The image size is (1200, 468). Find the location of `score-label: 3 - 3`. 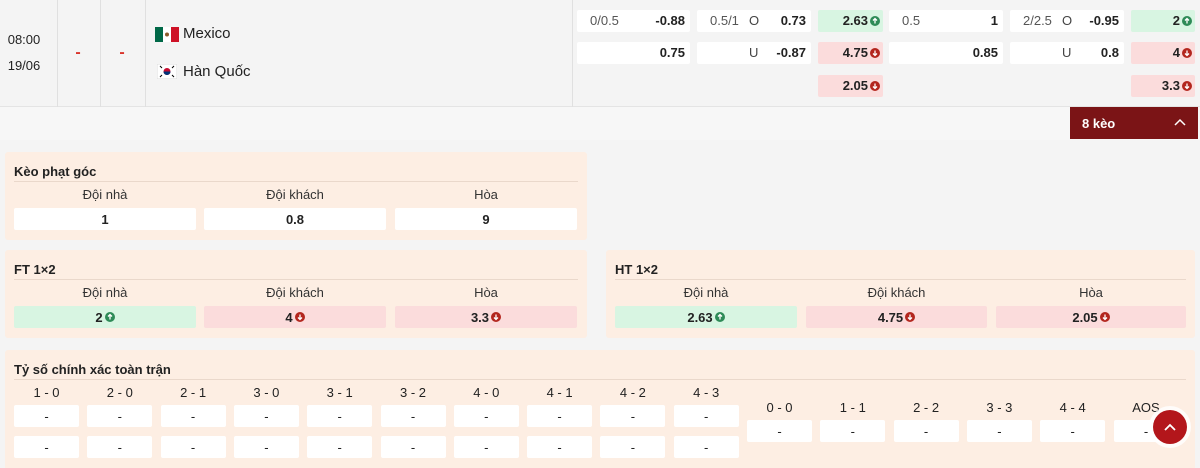

score-label: 3 - 3 is located at coordinates (999, 407).